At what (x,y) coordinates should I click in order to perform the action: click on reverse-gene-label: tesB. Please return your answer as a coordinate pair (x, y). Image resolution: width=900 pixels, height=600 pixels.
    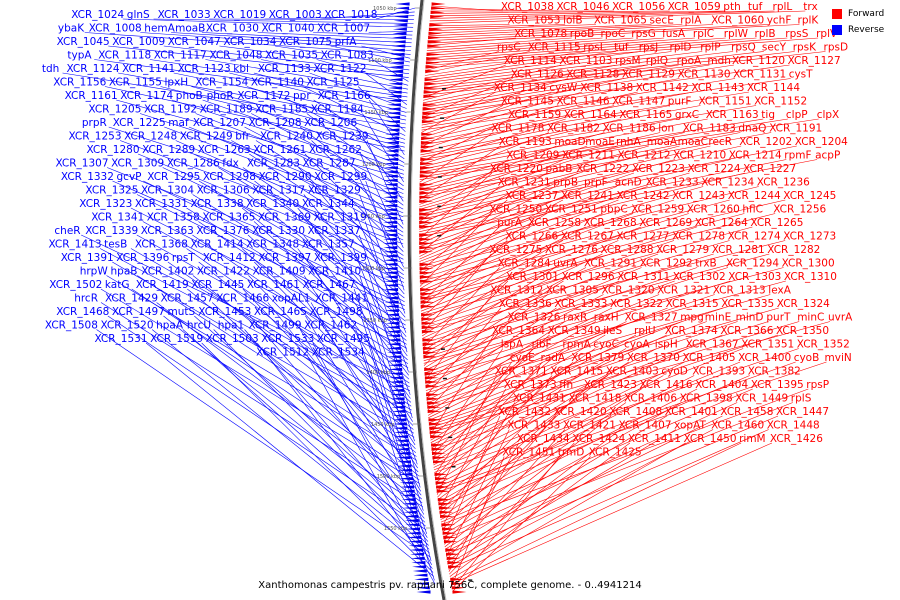
    Looking at the image, I should click on (115, 245).